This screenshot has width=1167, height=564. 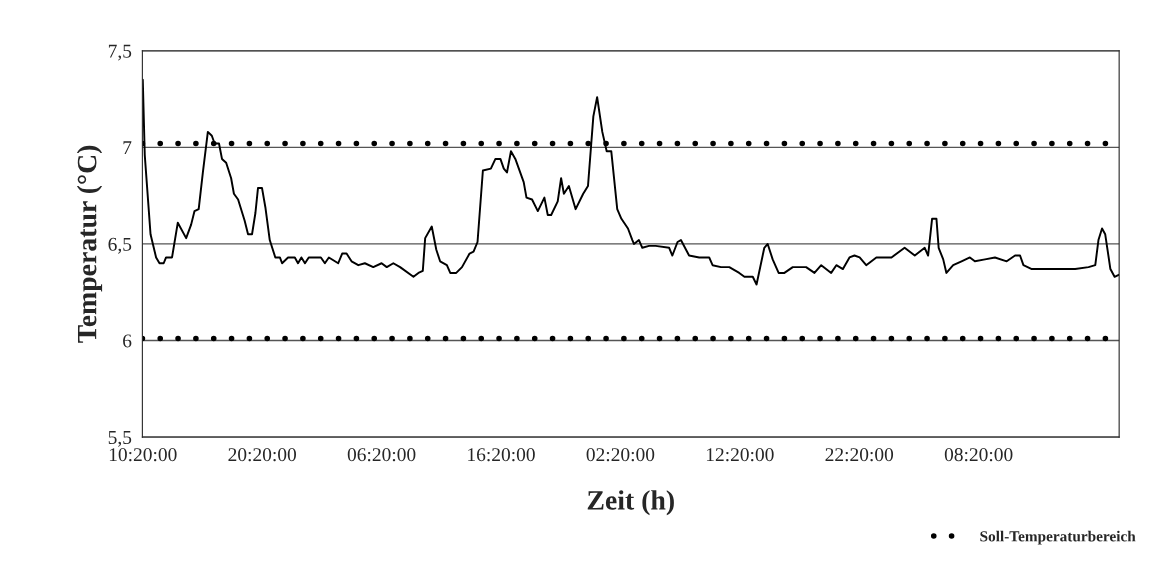 What do you see at coordinates (89, 244) in the screenshot?
I see `y-axis-title: Temperatur (°C)` at bounding box center [89, 244].